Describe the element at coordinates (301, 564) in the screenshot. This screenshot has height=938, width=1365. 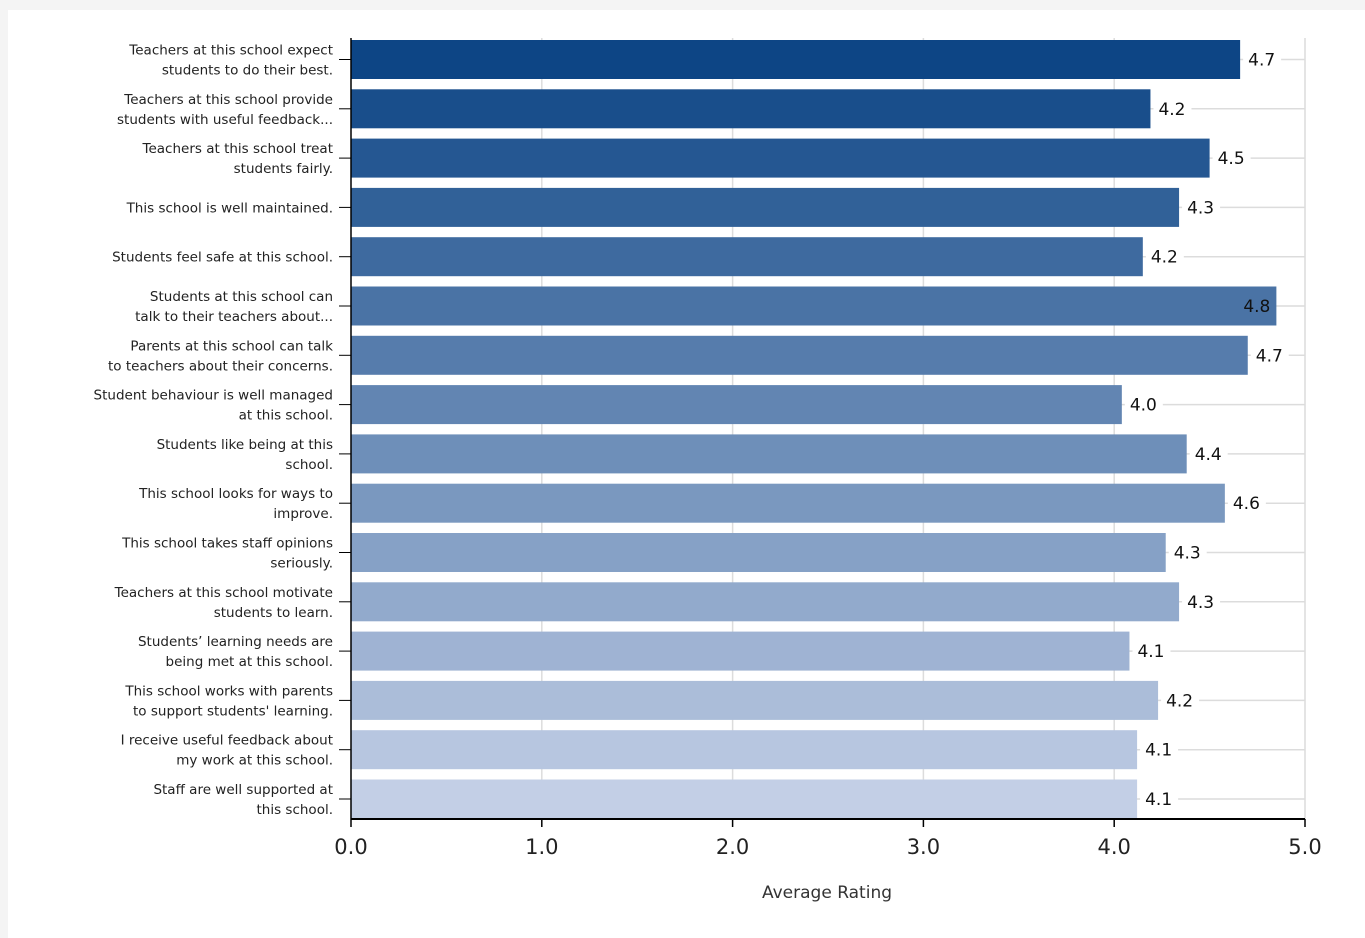
I see `category-label: seriously.` at that location.